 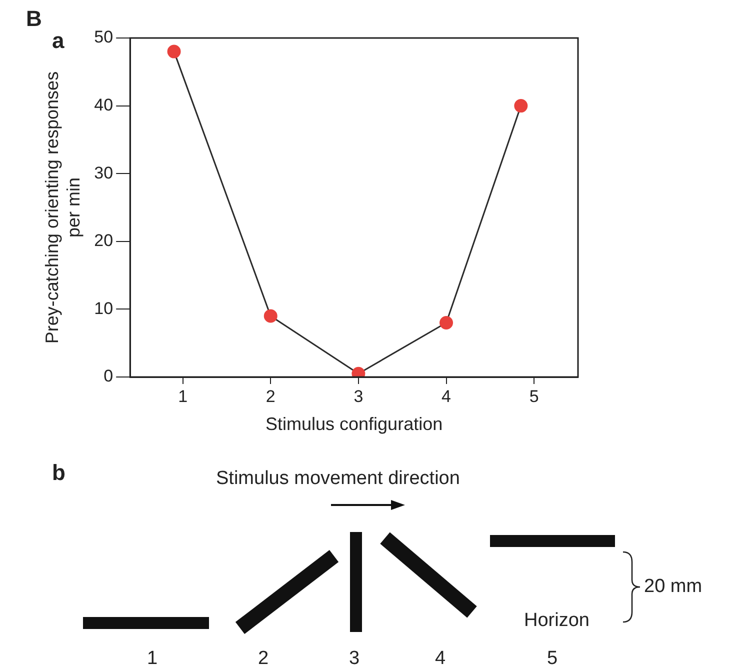 I want to click on x-axis-title: Stimulus configuration, so click(x=354, y=424).